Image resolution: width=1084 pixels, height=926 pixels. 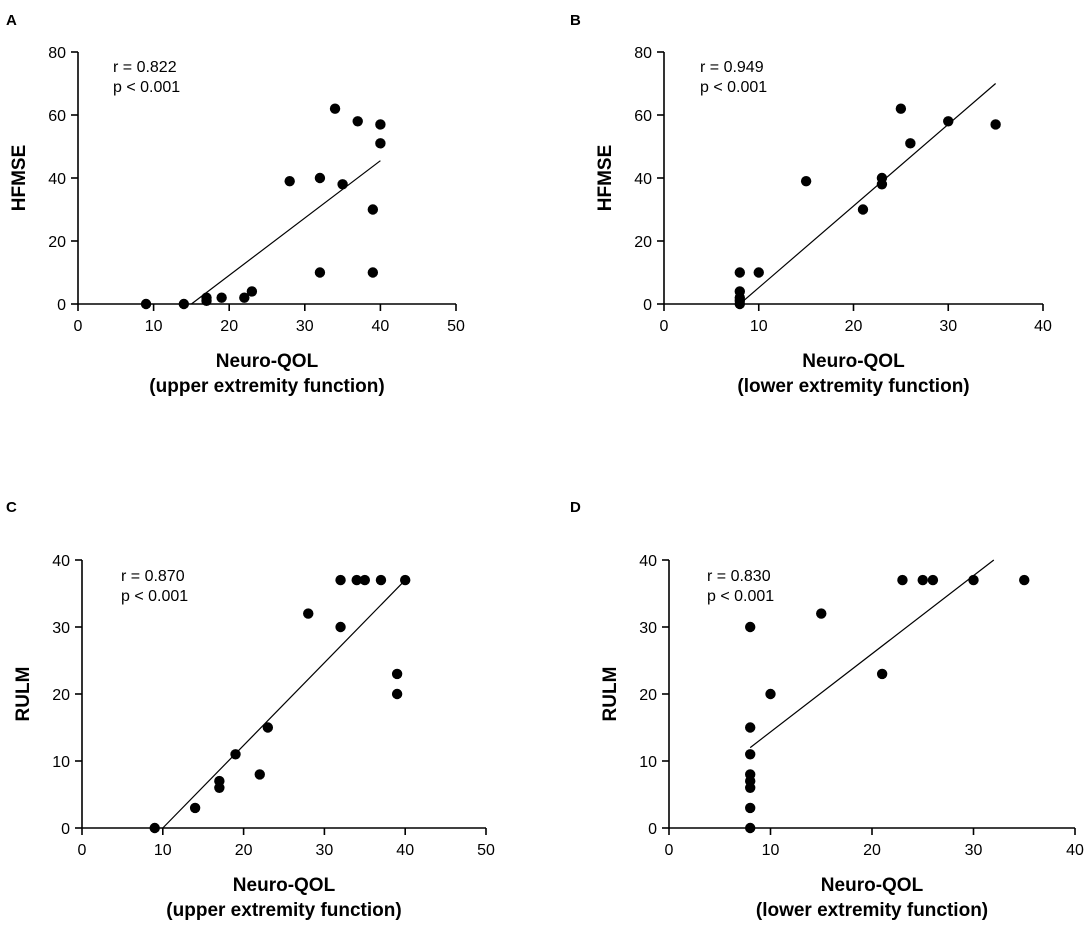 What do you see at coordinates (648, 628) in the screenshot?
I see `y-tick-label: 30` at bounding box center [648, 628].